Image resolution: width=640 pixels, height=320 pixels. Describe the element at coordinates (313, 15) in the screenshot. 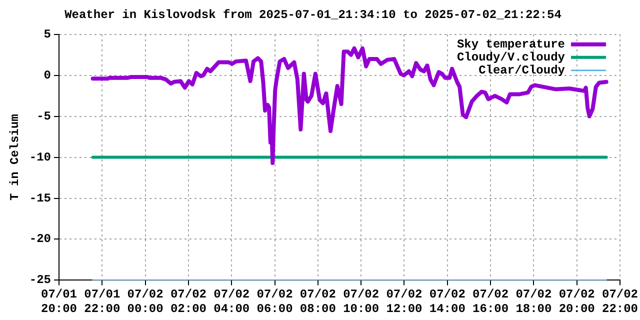

I see `chart-title: Weather in Kislovodsk from 2025-07-01_21:34:10 to 2025-07-02_21:22:54` at that location.